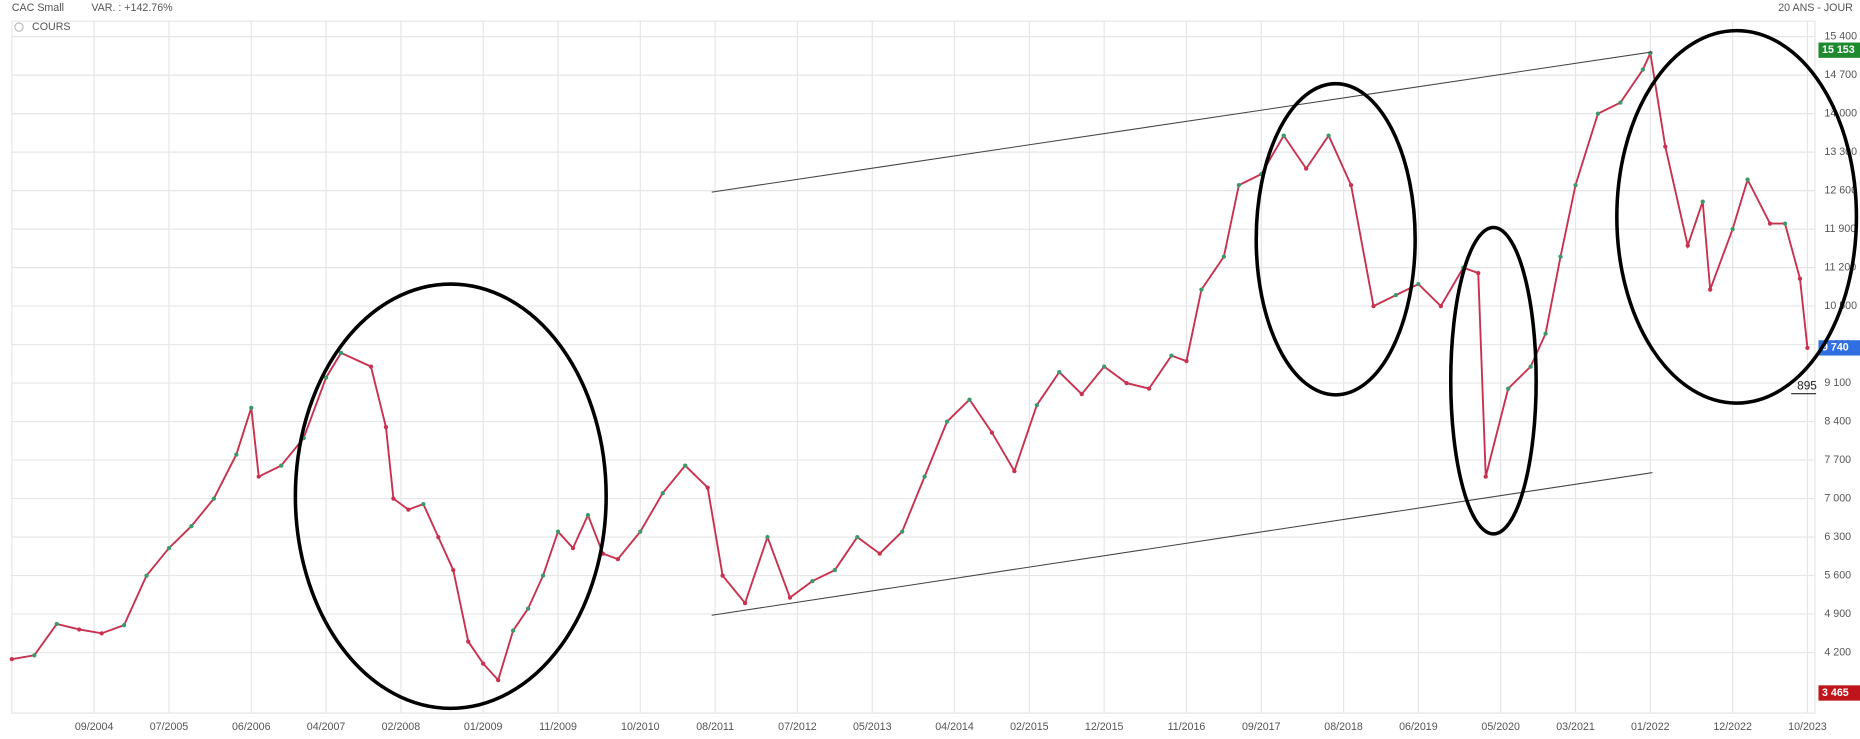 The width and height of the screenshot is (1860, 739). What do you see at coordinates (1837, 383) in the screenshot?
I see `y-tick-label: 9 100` at bounding box center [1837, 383].